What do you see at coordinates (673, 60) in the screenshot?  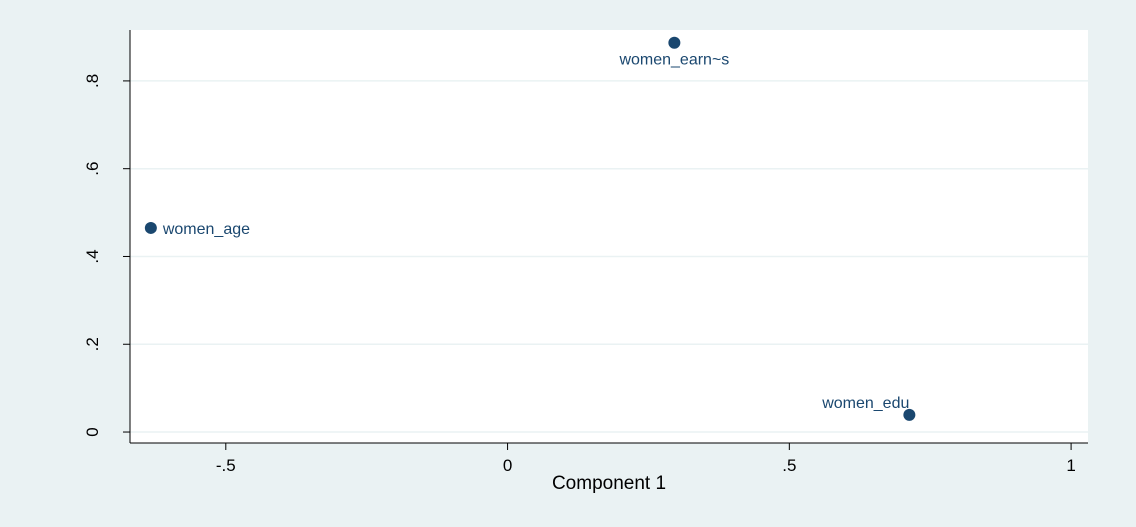 I see `point-label: women_earn~s` at bounding box center [673, 60].